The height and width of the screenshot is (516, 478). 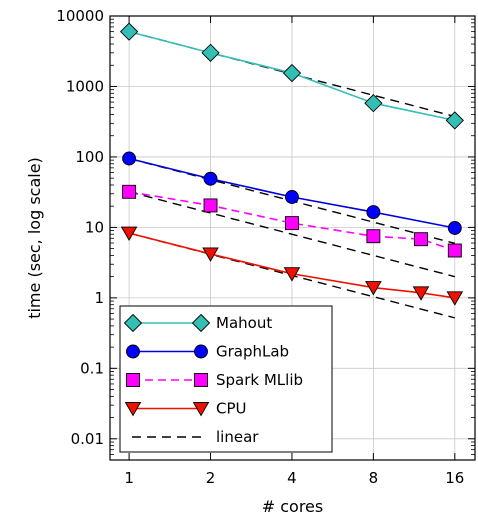 I want to click on x-tick-label: 8, so click(x=374, y=478).